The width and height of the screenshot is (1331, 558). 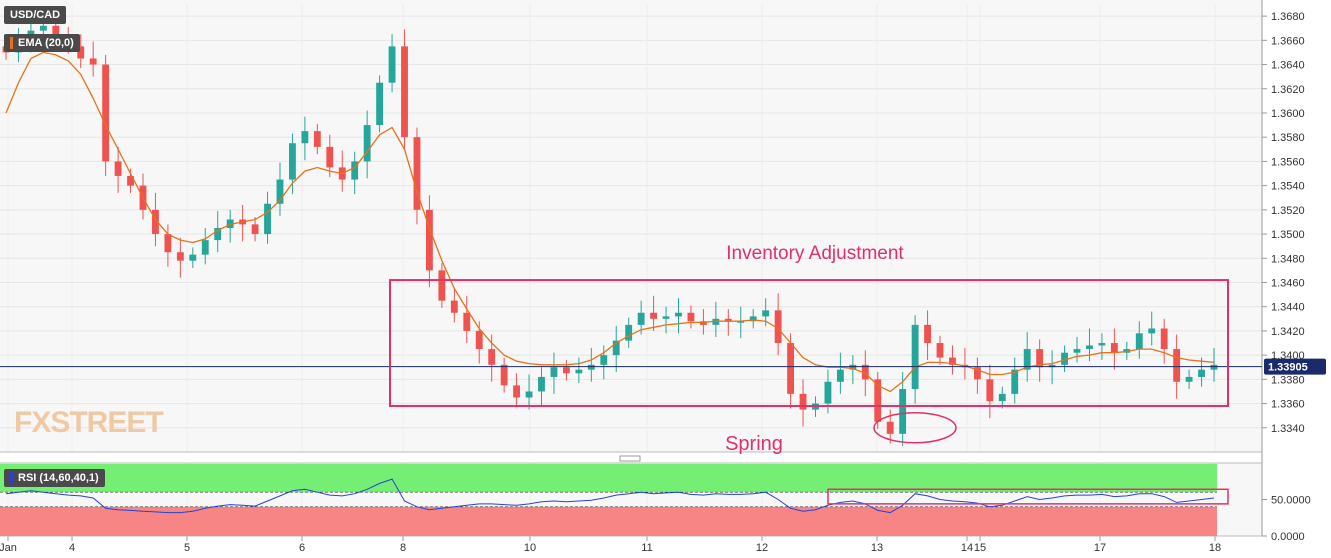 What do you see at coordinates (1288, 259) in the screenshot?
I see `y-tick-label: 1.3480` at bounding box center [1288, 259].